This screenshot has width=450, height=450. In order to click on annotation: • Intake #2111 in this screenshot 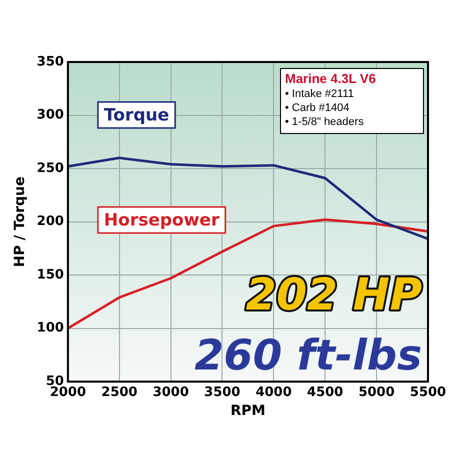, I will do `click(320, 94)`.